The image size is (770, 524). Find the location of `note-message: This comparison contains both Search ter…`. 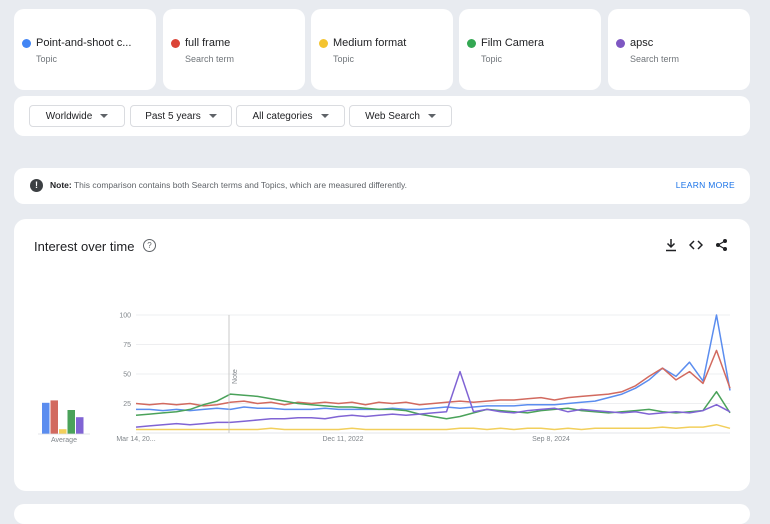

note-message: This comparison contains both Search ter… is located at coordinates (240, 185).